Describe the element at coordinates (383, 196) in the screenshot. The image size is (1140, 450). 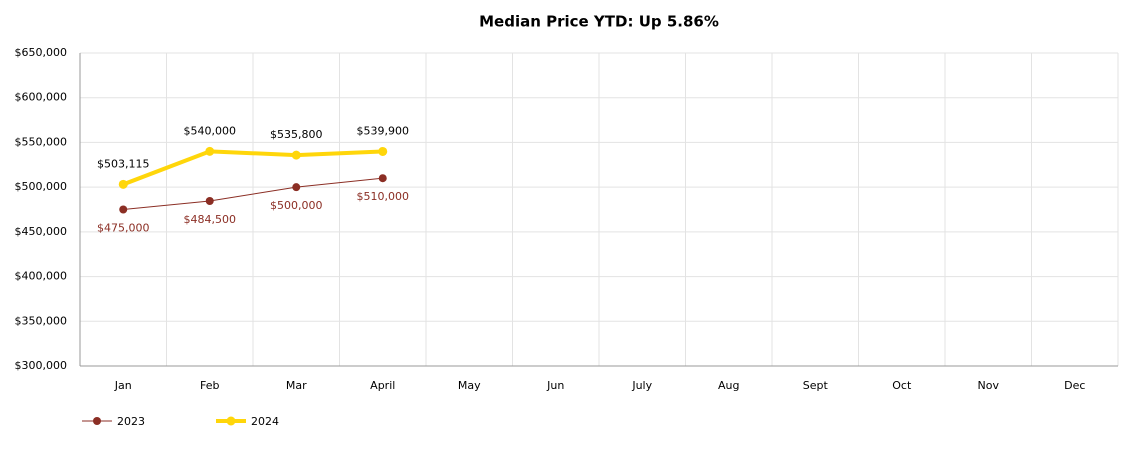
I see `data-label: $510,000` at that location.